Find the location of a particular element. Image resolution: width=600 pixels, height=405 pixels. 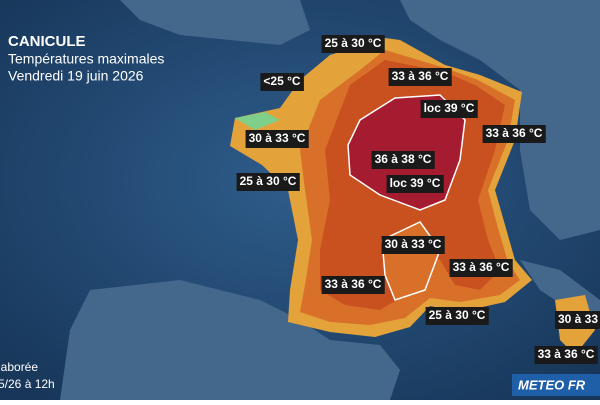

zone-label: 36 à 38 °C is located at coordinates (403, 160).